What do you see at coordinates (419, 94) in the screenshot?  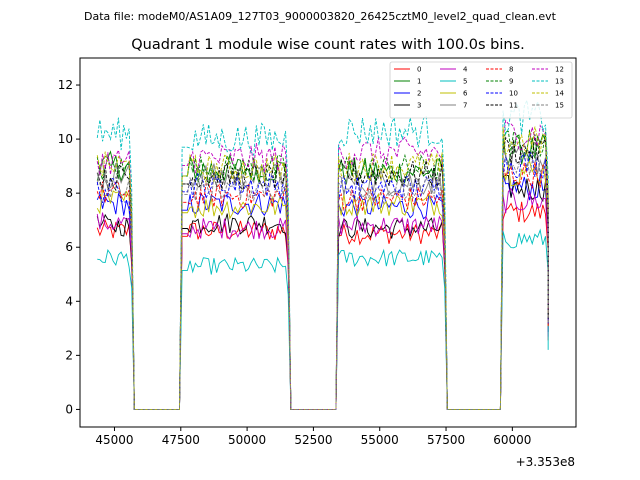 I see `legend-label-2: 2` at bounding box center [419, 94].